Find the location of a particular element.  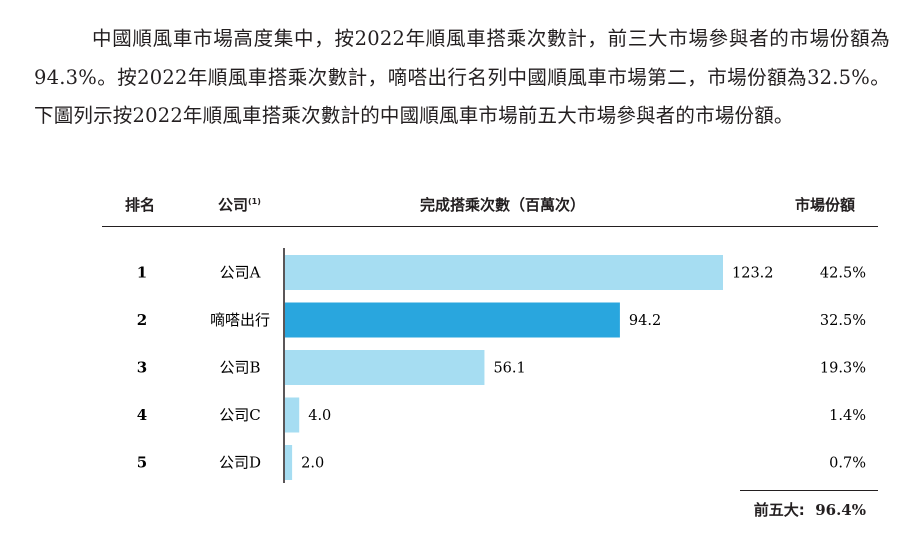

header-company-label: 公司 is located at coordinates (233, 205).